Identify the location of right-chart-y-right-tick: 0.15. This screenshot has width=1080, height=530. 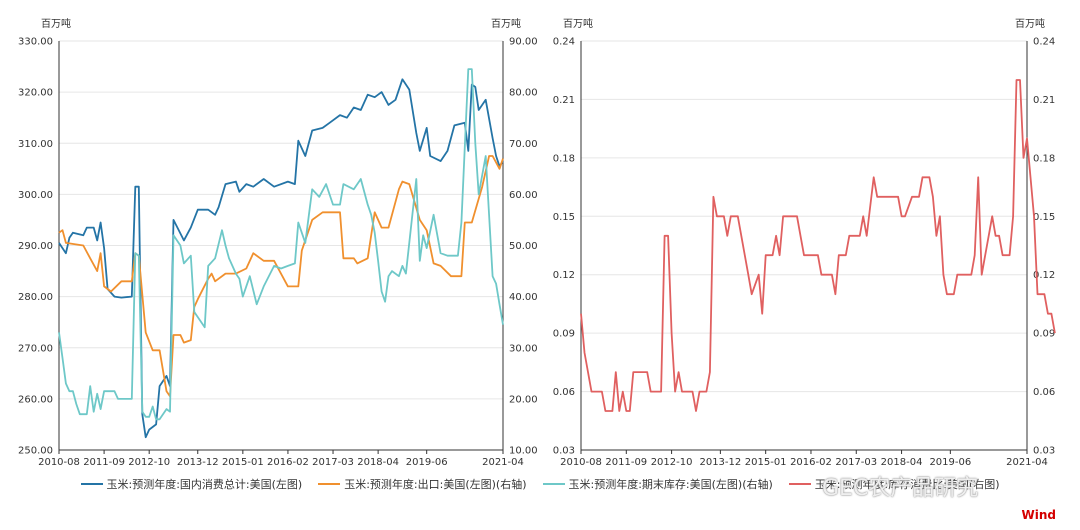
(1044, 217).